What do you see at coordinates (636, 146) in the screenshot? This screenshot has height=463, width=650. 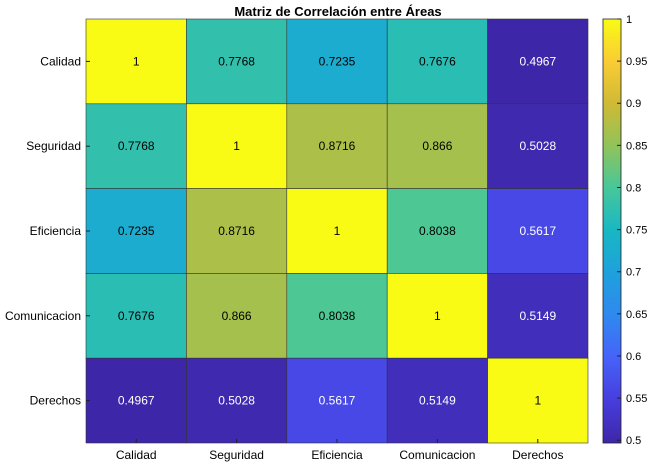 I see `colorbar-tick-label: 0.85` at bounding box center [636, 146].